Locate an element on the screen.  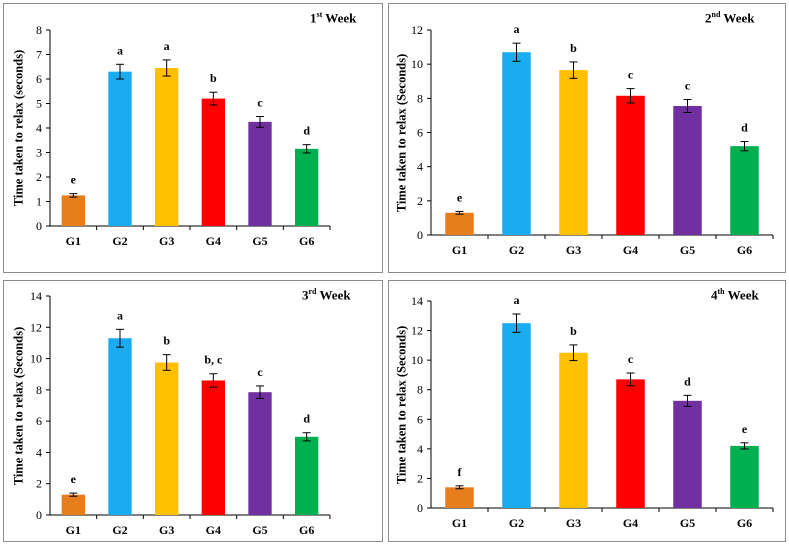
y-axis-label: Time taken to relax (seconds) is located at coordinates (18, 128).